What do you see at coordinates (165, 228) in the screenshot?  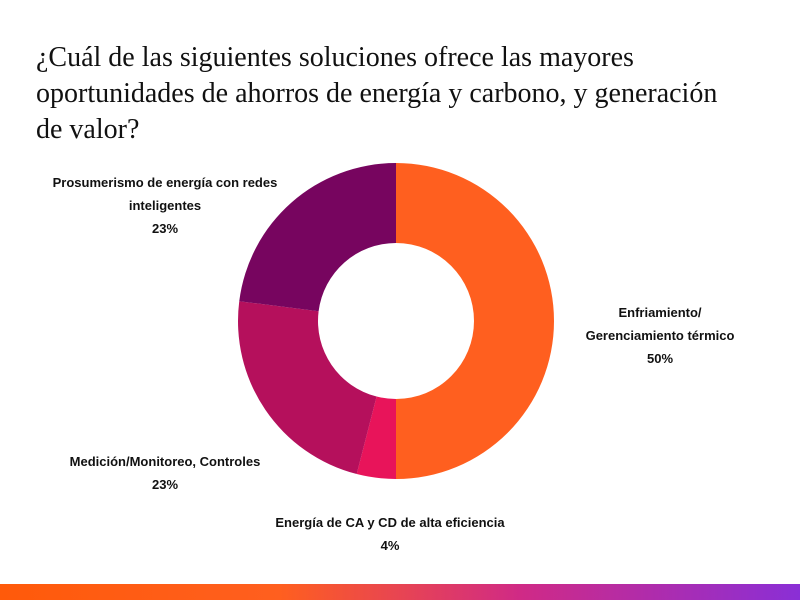 I see `label-prosumerismo-value: 23%` at bounding box center [165, 228].